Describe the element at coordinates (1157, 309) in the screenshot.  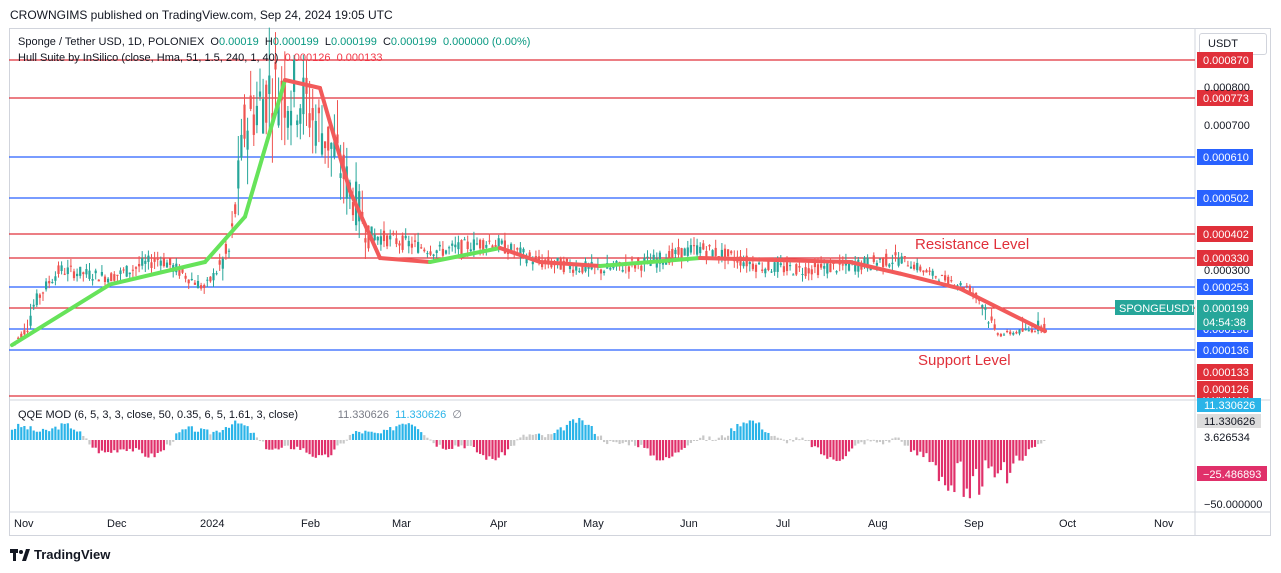
I see `symbol-tag: SPONGEUSDT` at that location.